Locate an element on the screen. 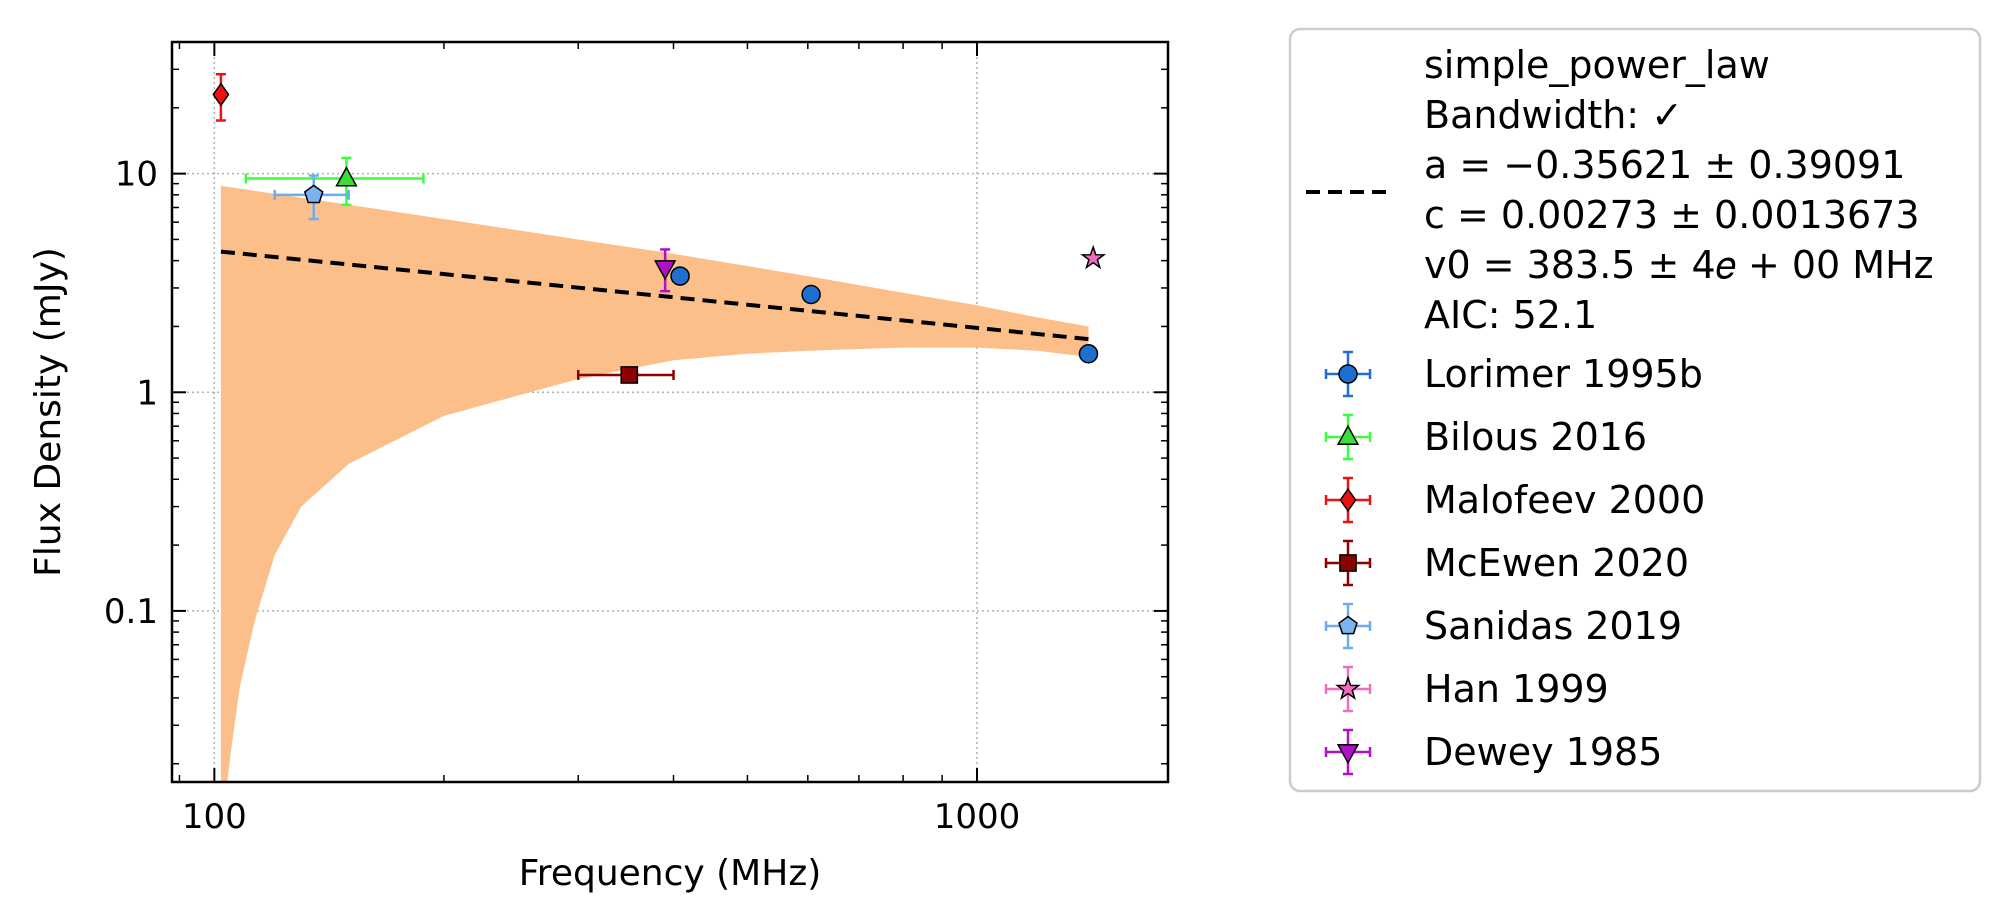 Image resolution: width=2002 pixels, height=924 pixels. legend-dewey-1985-marker is located at coordinates (1348, 754).